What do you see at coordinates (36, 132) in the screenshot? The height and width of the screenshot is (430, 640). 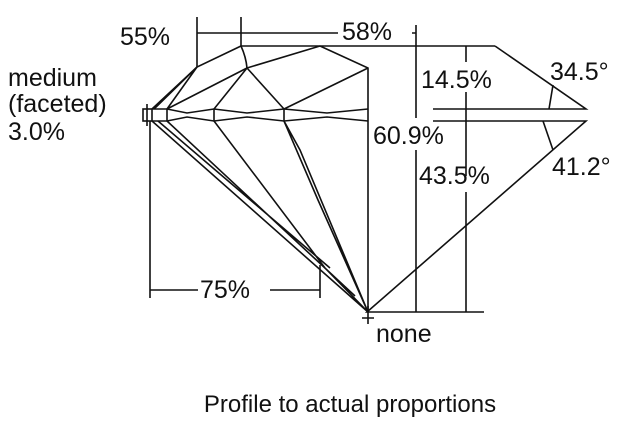 I see `girdle-thickness-label: 3.0%` at bounding box center [36, 132].